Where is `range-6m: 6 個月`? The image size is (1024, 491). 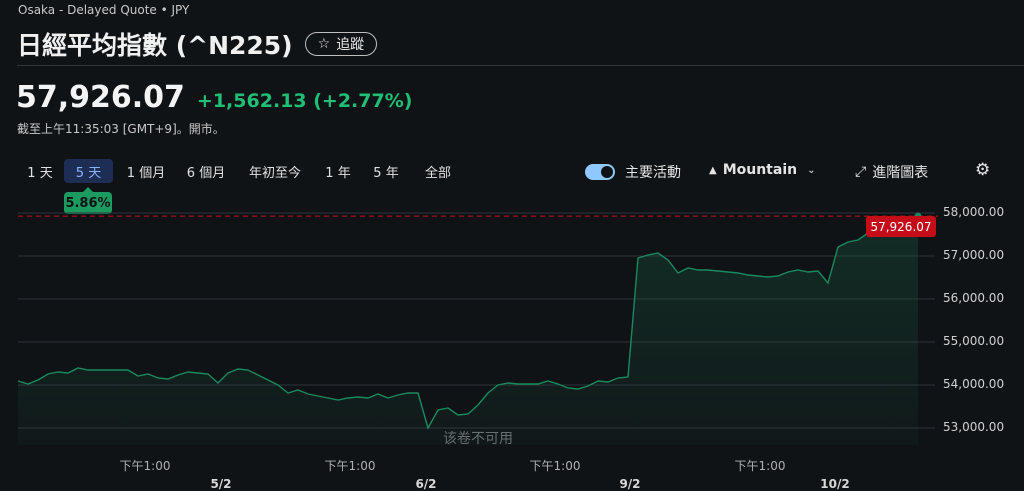
range-6m: 6 個月 is located at coordinates (206, 173).